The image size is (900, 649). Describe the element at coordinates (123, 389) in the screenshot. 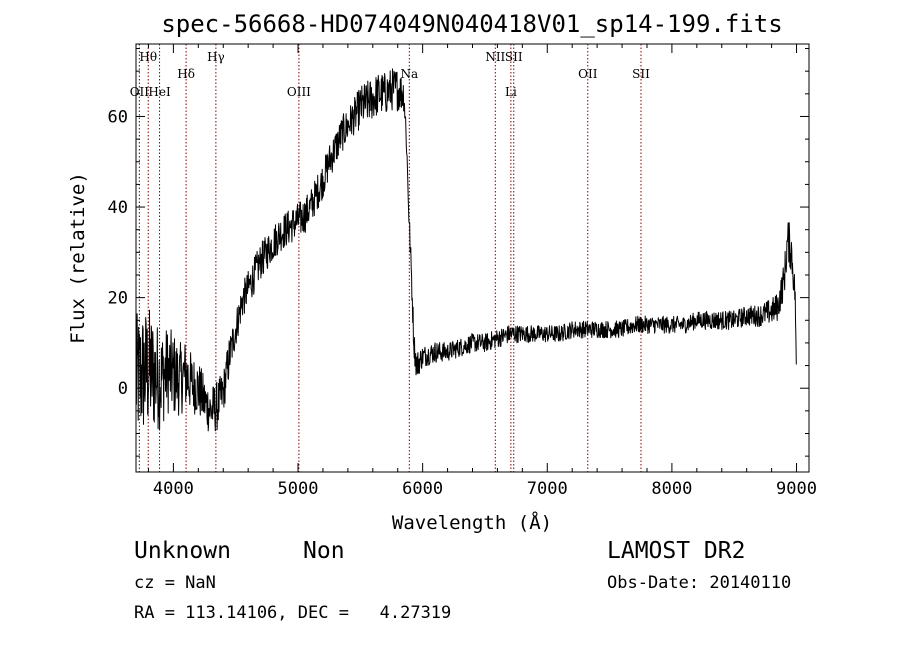

I see `y-tick-label: 0` at that location.